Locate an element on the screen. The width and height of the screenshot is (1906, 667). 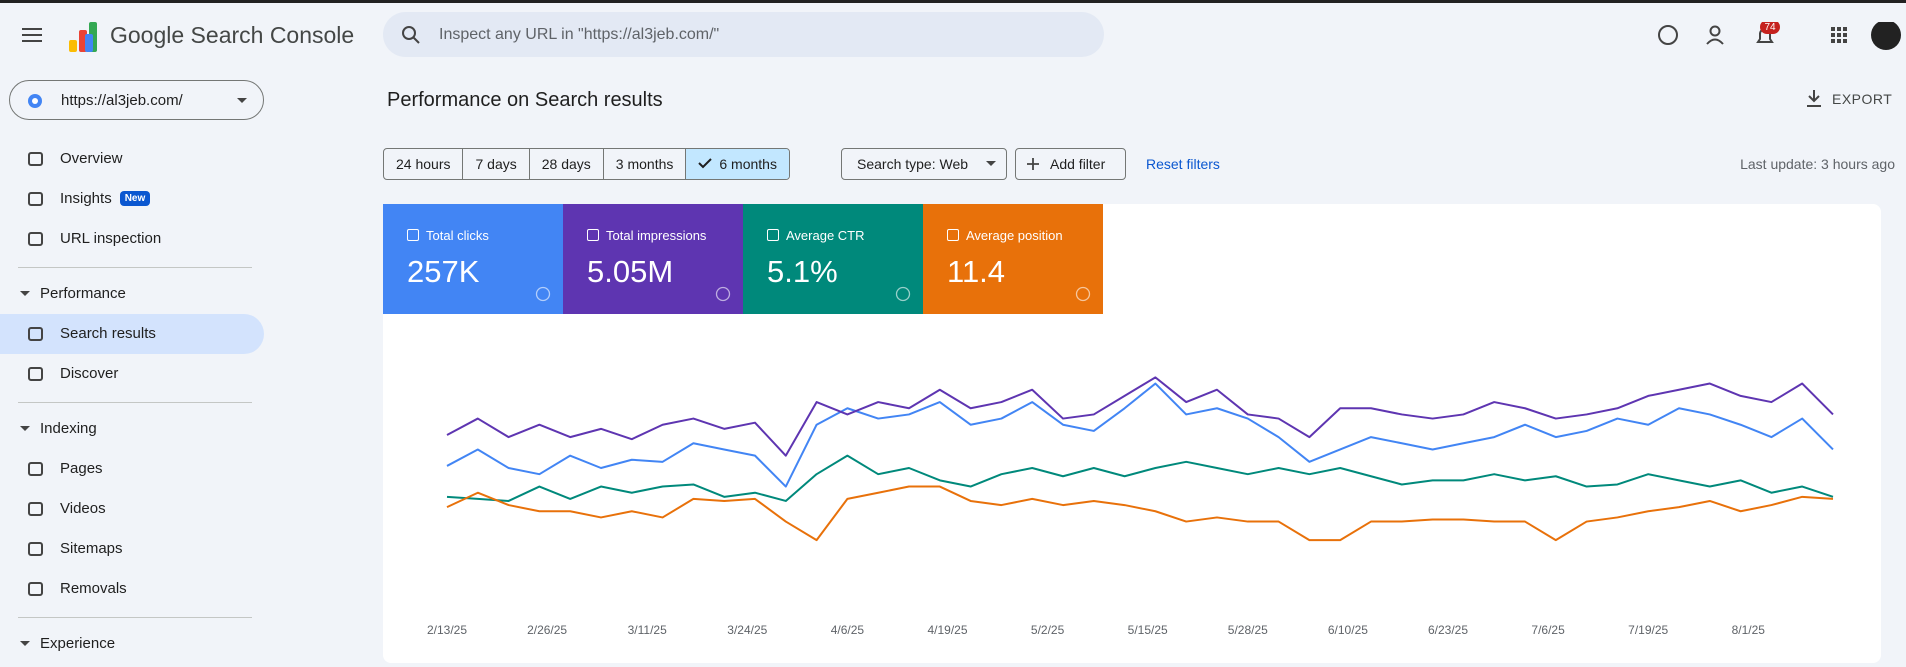
date-range-label: 3 months is located at coordinates (644, 164).